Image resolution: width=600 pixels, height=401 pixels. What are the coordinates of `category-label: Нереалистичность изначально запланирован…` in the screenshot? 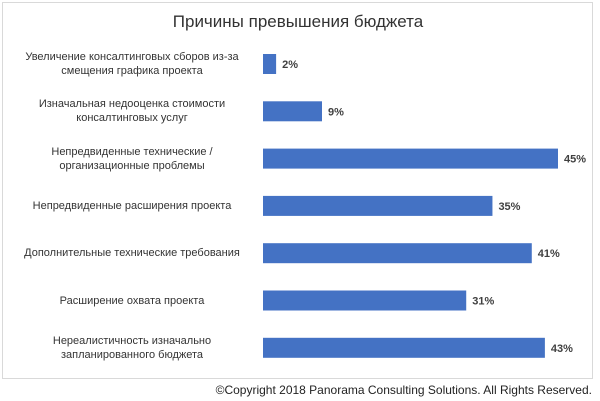 It's located at (132, 347).